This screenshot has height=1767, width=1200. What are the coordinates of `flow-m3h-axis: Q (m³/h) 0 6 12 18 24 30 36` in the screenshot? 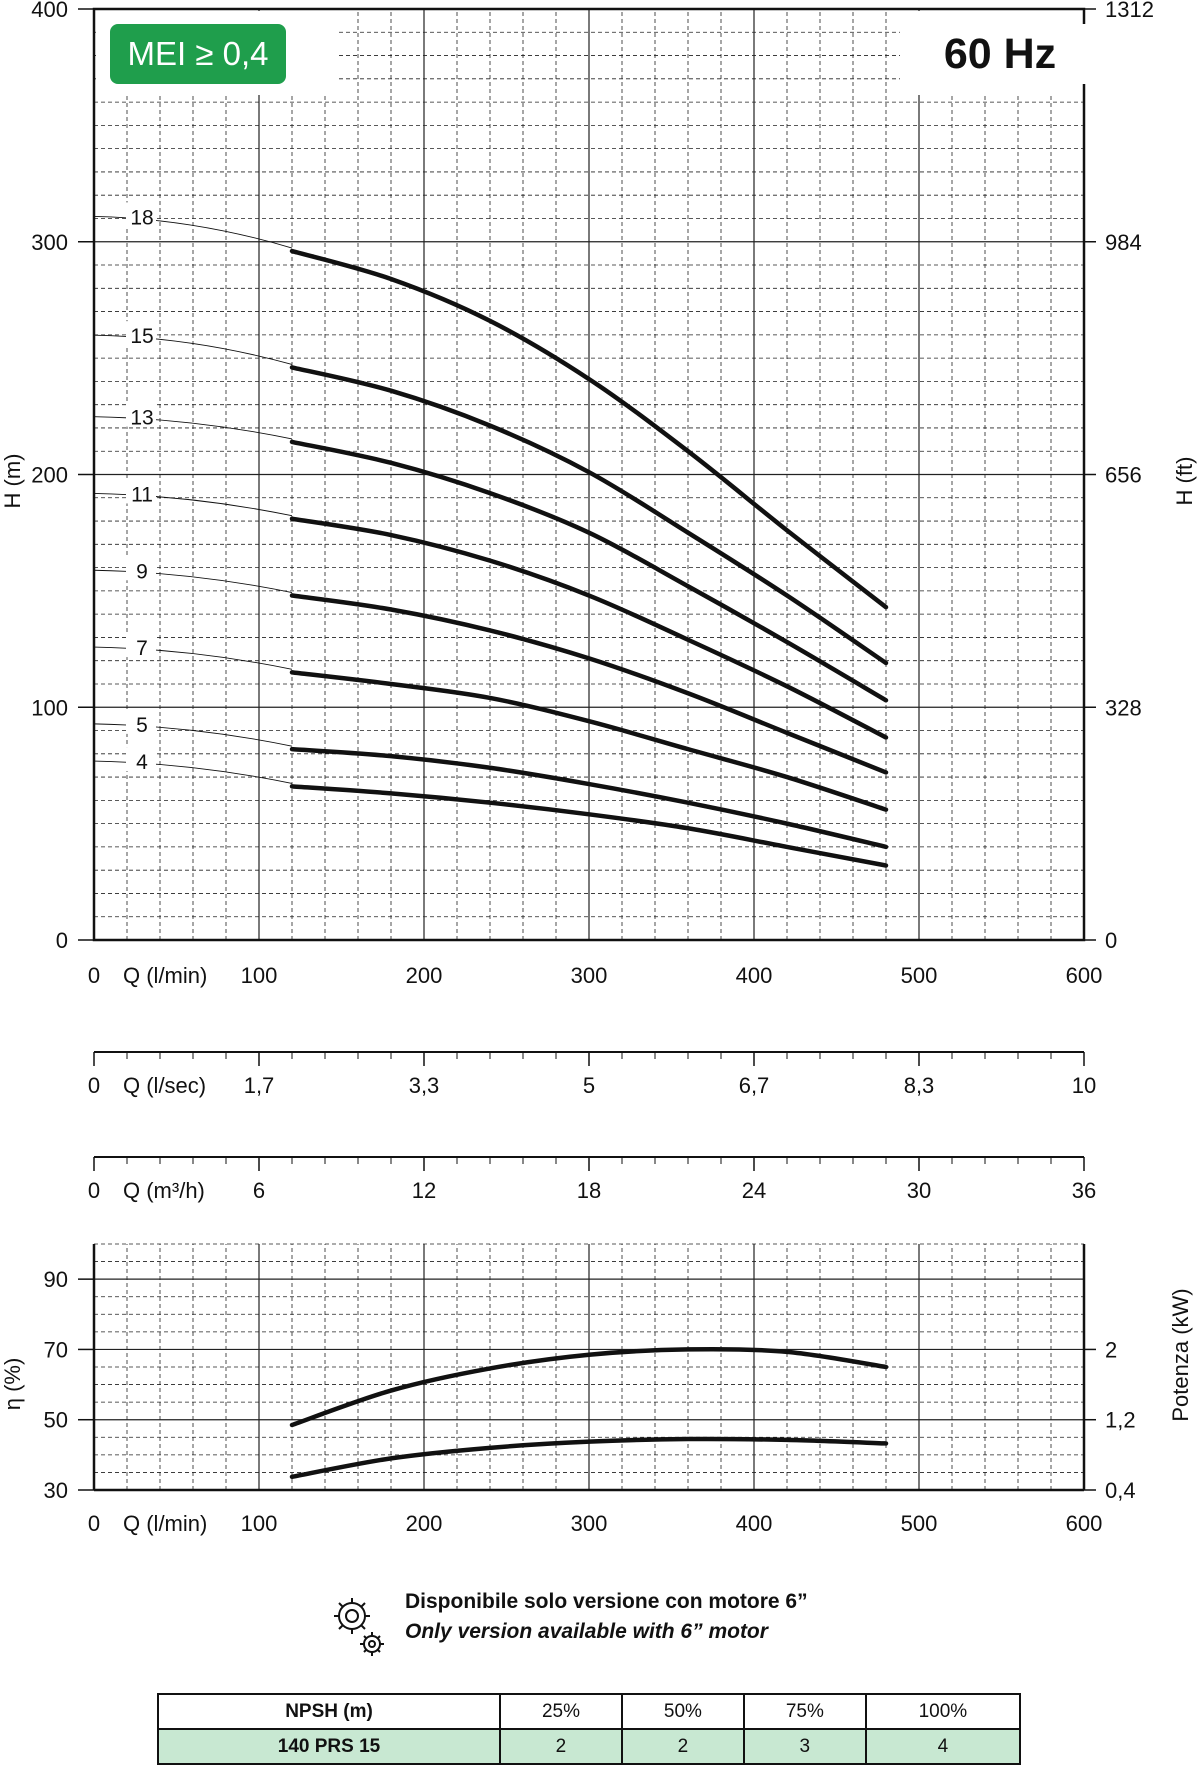 It's located at (592, 1179).